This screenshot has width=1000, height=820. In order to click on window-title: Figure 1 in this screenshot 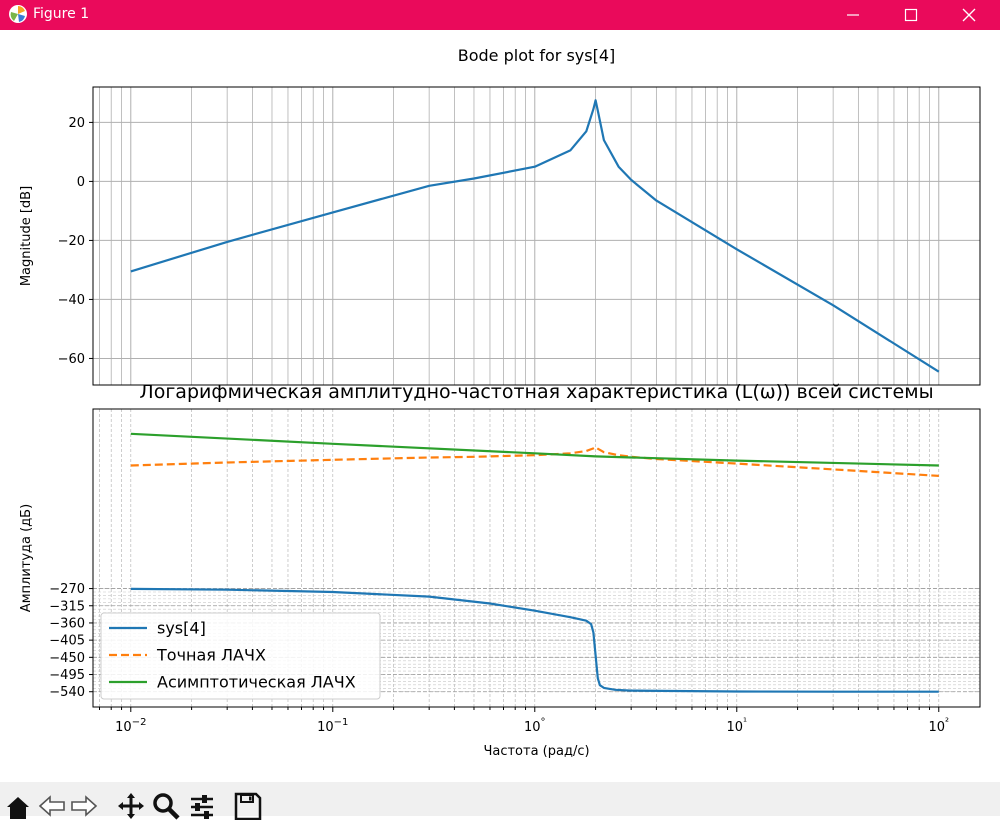, I will do `click(61, 14)`.